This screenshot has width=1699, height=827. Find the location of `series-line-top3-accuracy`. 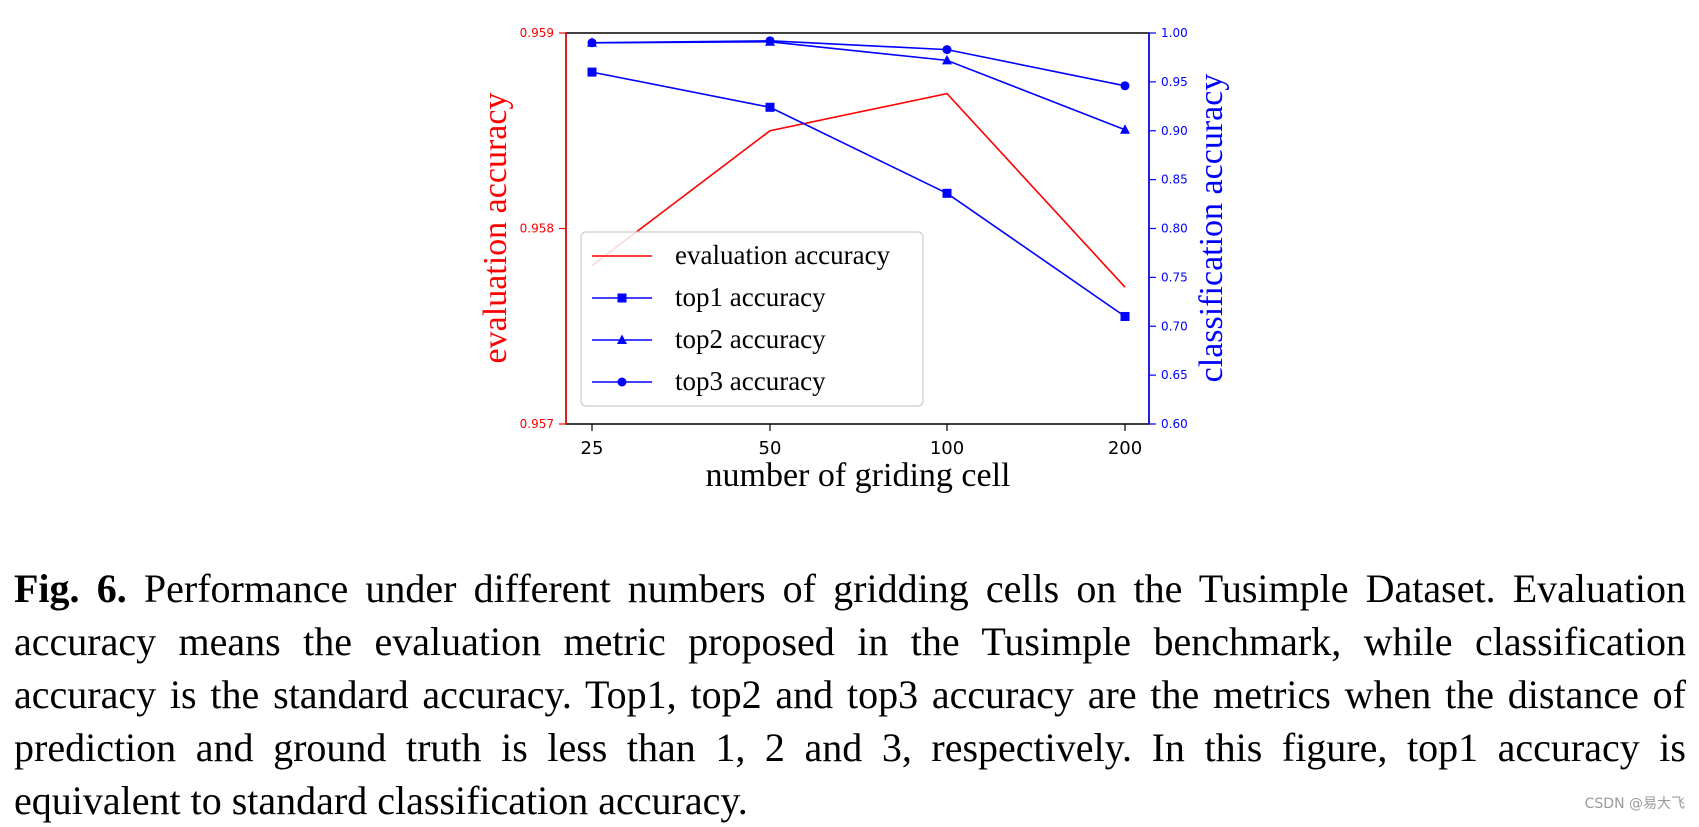

series-line-top3-accuracy is located at coordinates (858, 63).